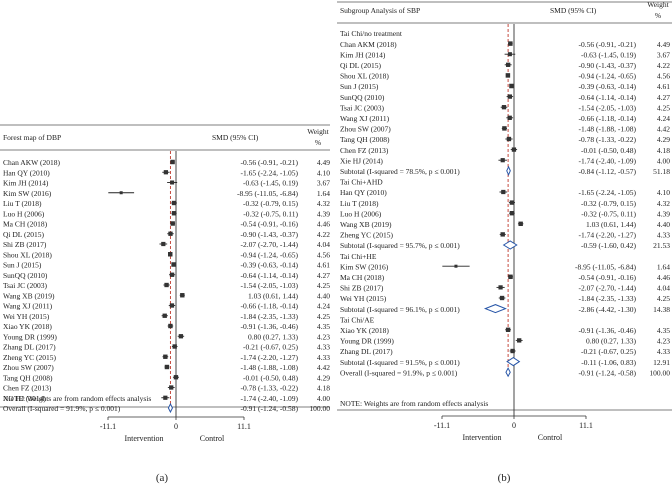 The image size is (672, 489). I want to click on subtotal-label: Subtotal (I-squared = 78.5%, p ≤ 0.001), so click(400, 171).